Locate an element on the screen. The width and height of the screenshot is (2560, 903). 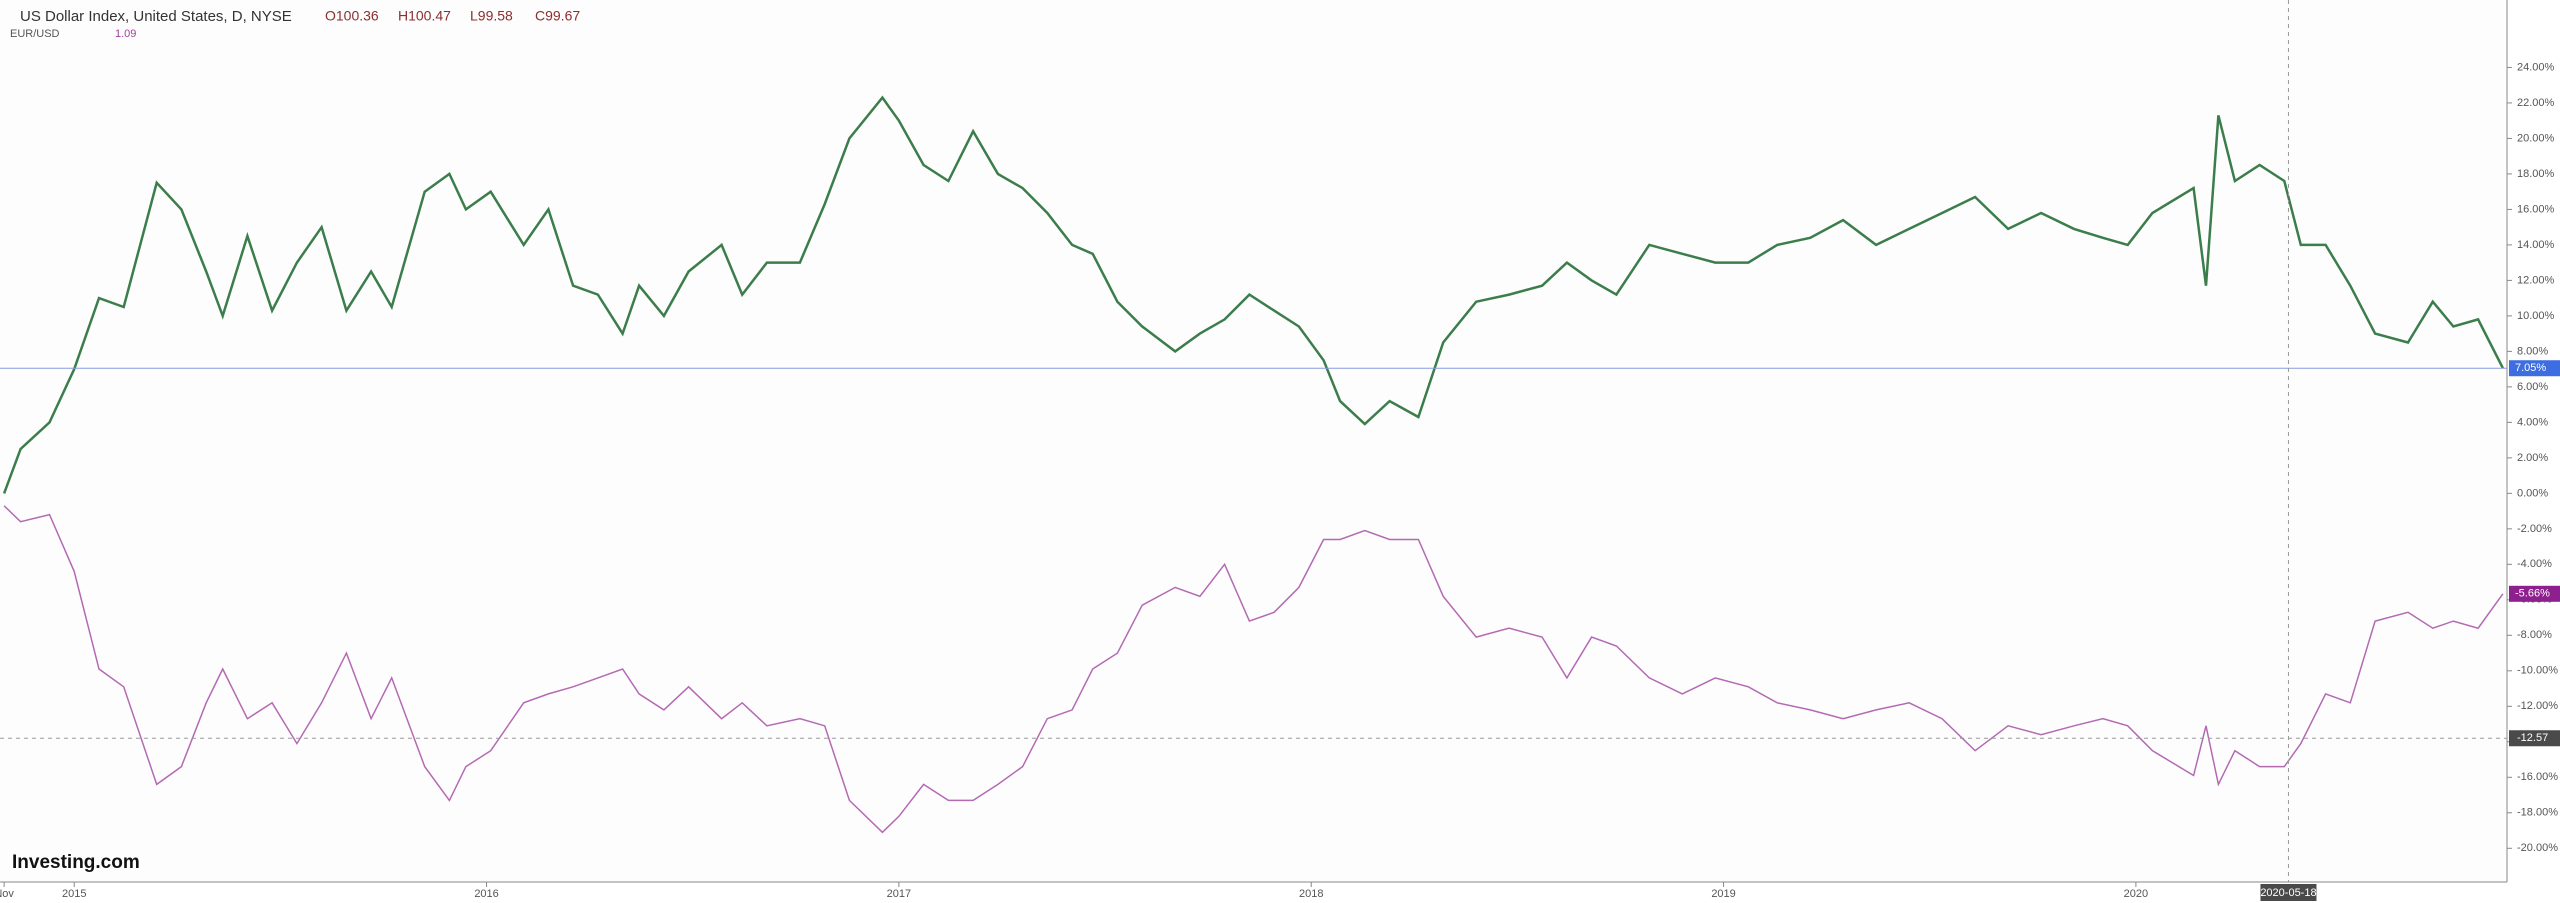
y-tick-label: 12.00% is located at coordinates (2536, 280).